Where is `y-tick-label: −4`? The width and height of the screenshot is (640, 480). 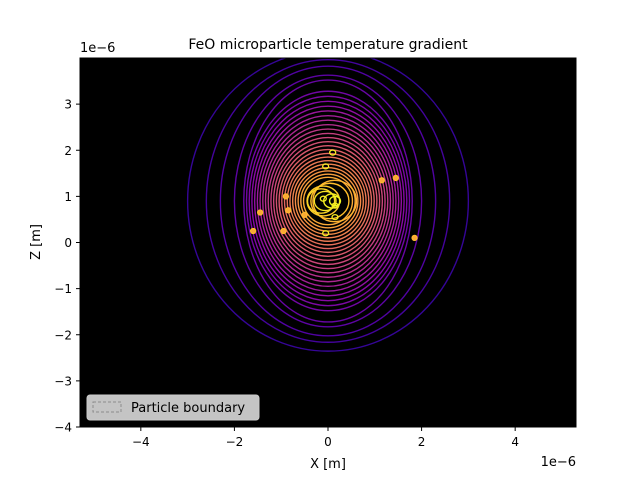 y-tick-label: −4 is located at coordinates (63, 428).